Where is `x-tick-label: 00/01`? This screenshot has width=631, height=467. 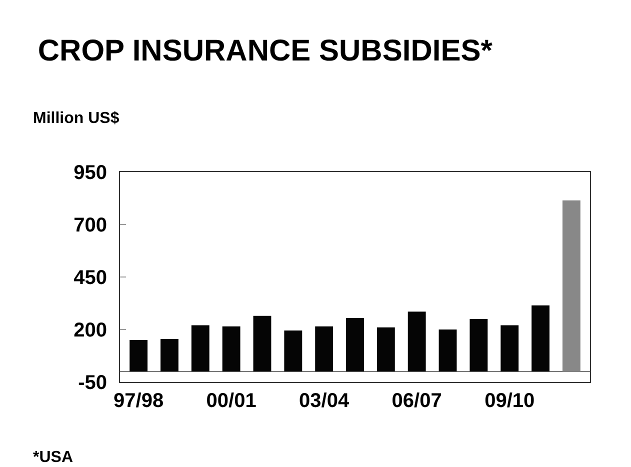
x-tick-label: 00/01 is located at coordinates (231, 401).